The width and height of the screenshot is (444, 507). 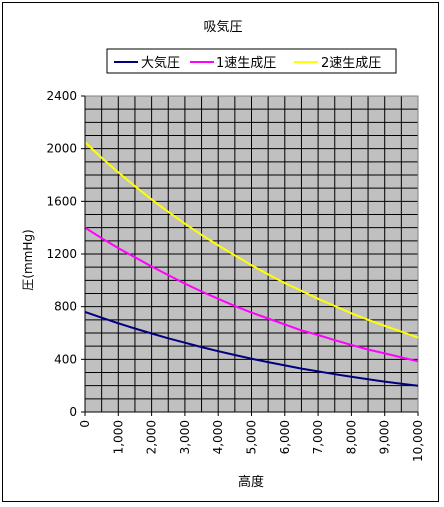 What do you see at coordinates (351, 63) in the screenshot?
I see `legend-label-2: 2速生成圧` at bounding box center [351, 63].